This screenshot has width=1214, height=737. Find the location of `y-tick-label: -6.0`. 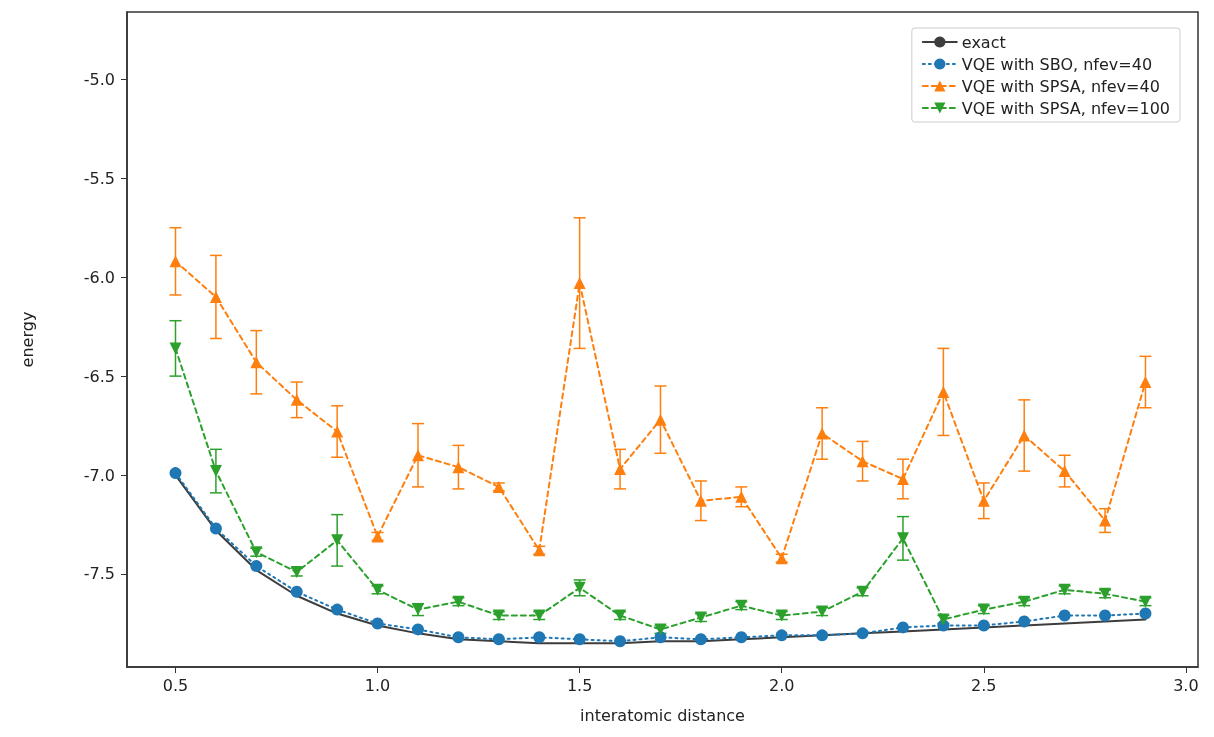

y-tick-label: -6.0 is located at coordinates (99, 277).